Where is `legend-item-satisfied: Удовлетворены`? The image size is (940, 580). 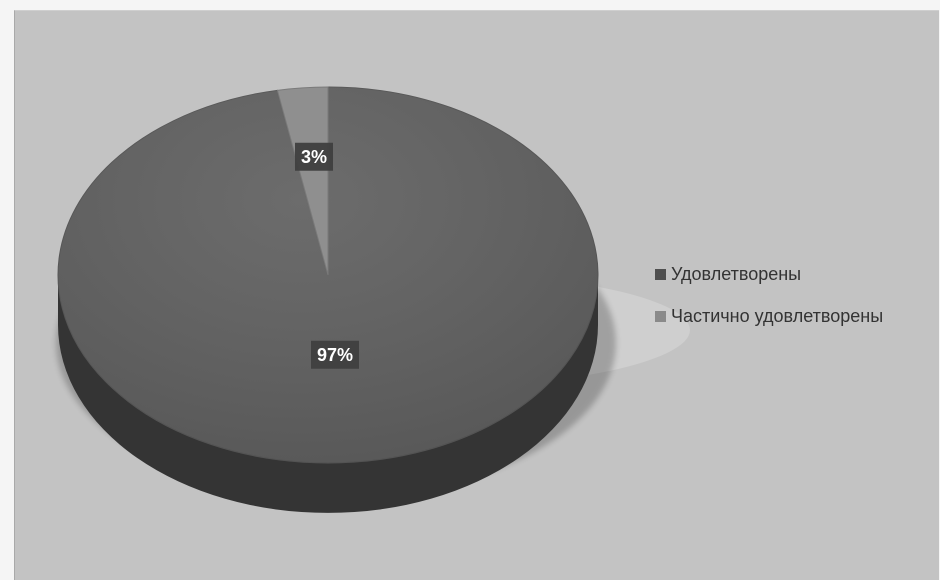 legend-item-satisfied: Удовлетворены is located at coordinates (792, 274).